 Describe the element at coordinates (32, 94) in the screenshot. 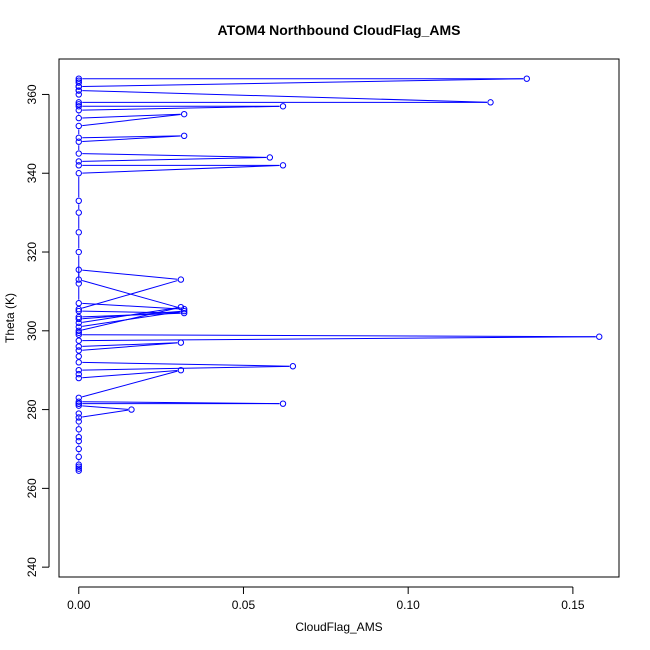

I see `y-tick-label: 360` at that location.